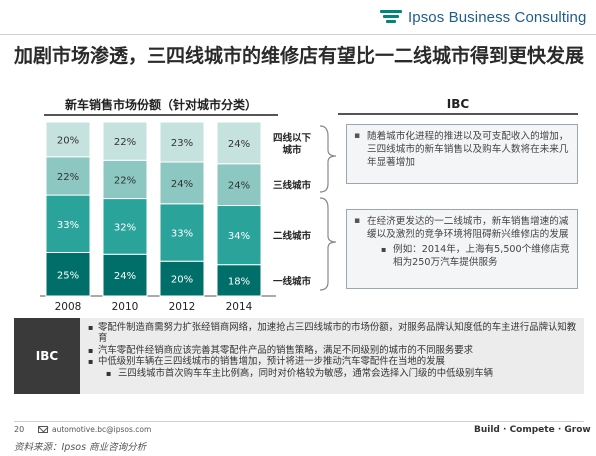  I want to click on ibc-box-2-sub-text: 例如：2014年，上海有5,500个维修店竞相为250万汽车提供服务, so click(481, 256).